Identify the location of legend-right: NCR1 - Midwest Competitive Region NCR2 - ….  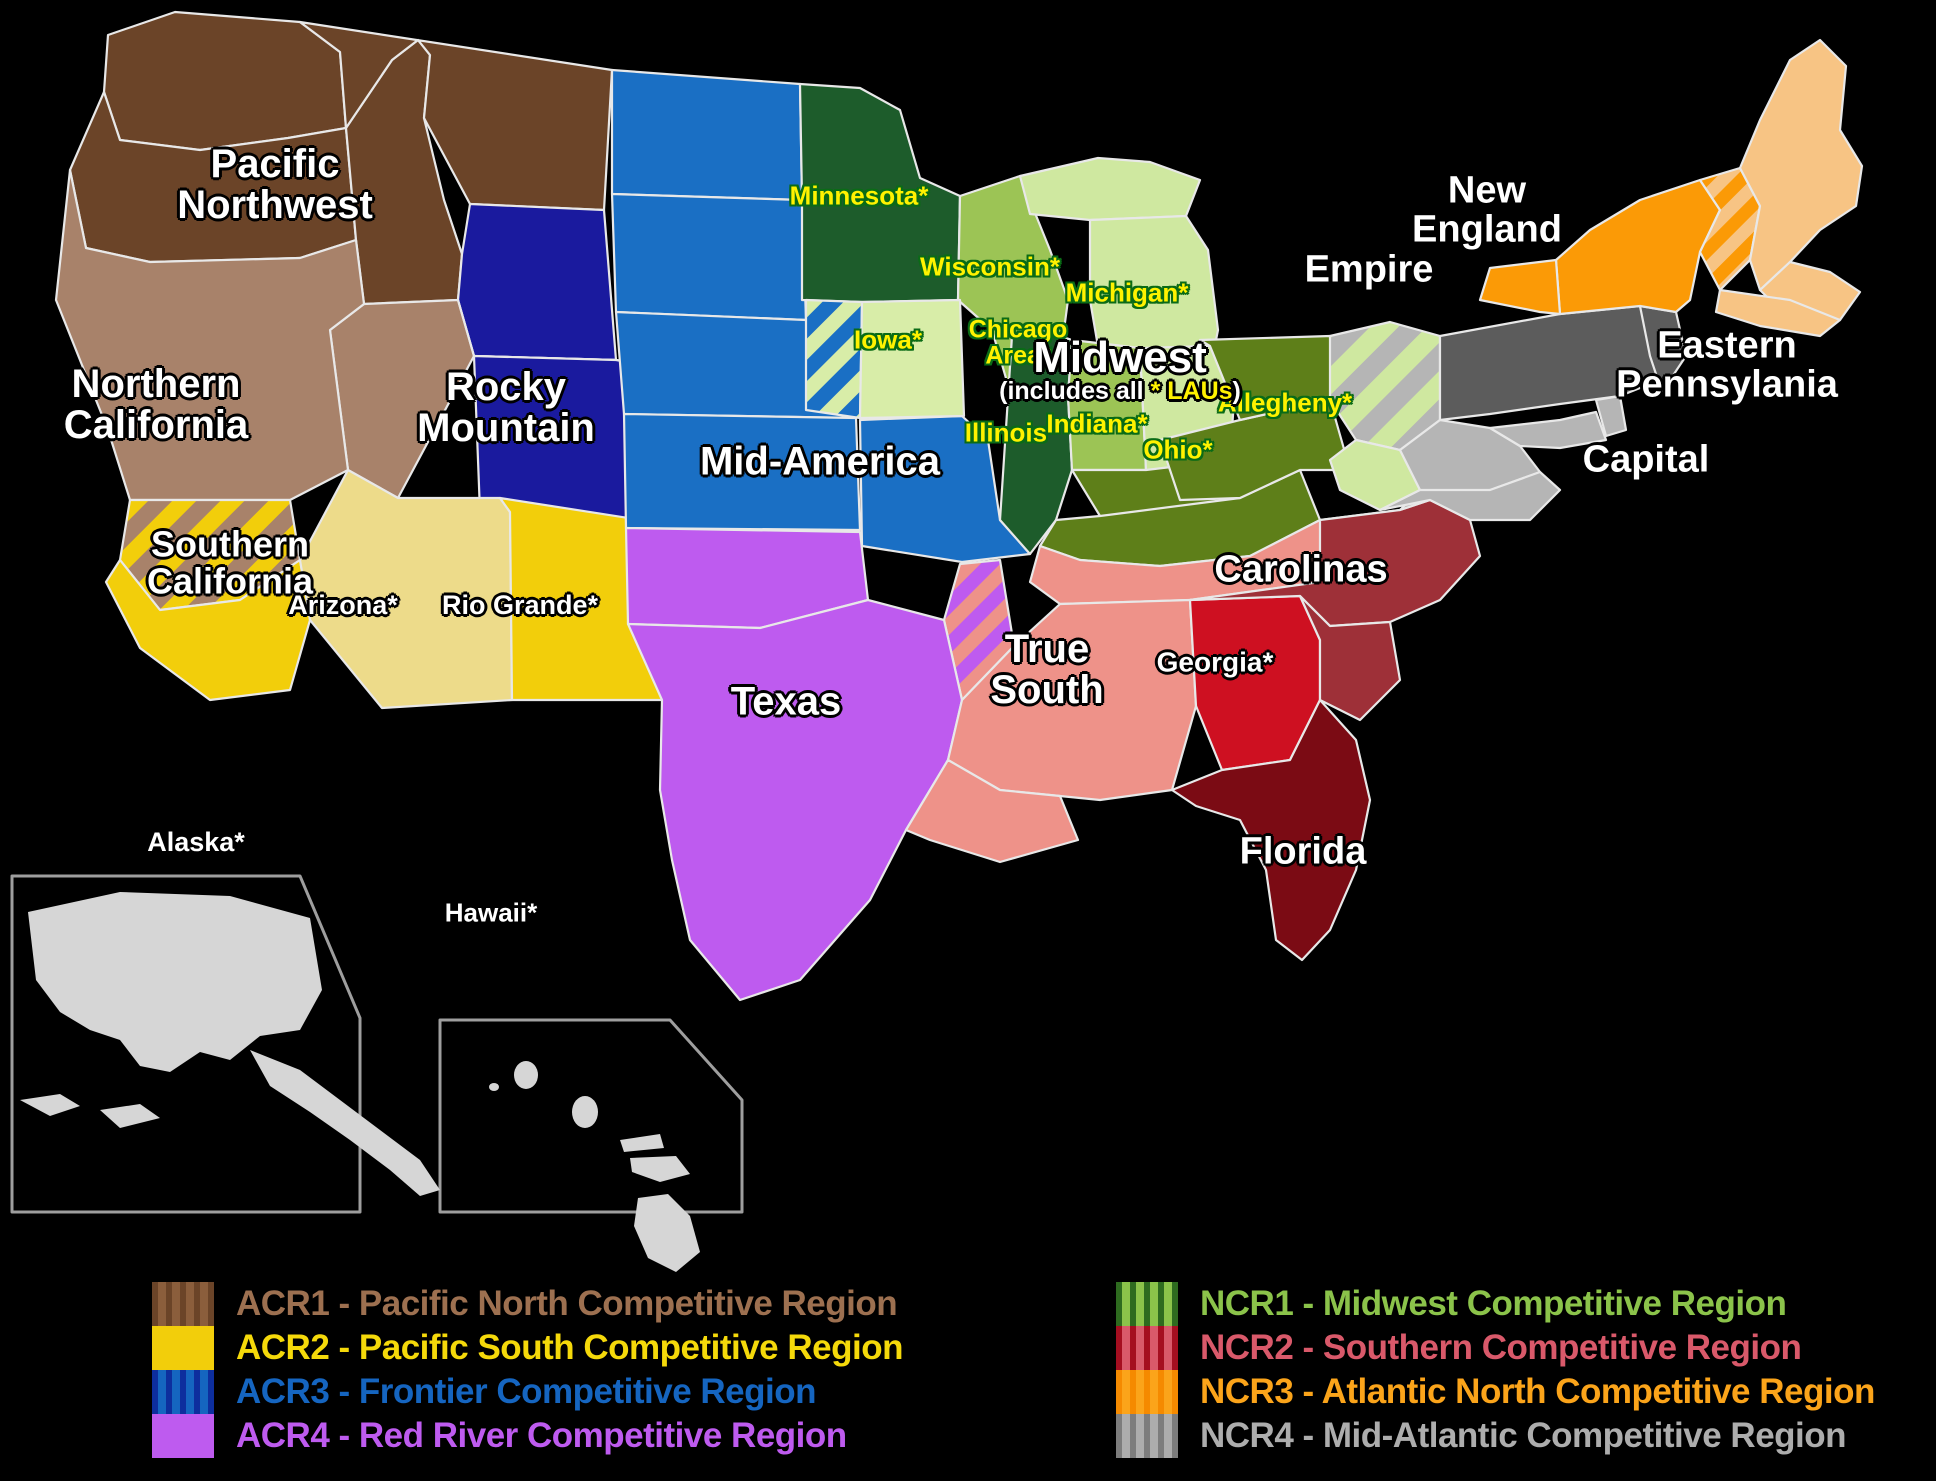
(1495, 1370).